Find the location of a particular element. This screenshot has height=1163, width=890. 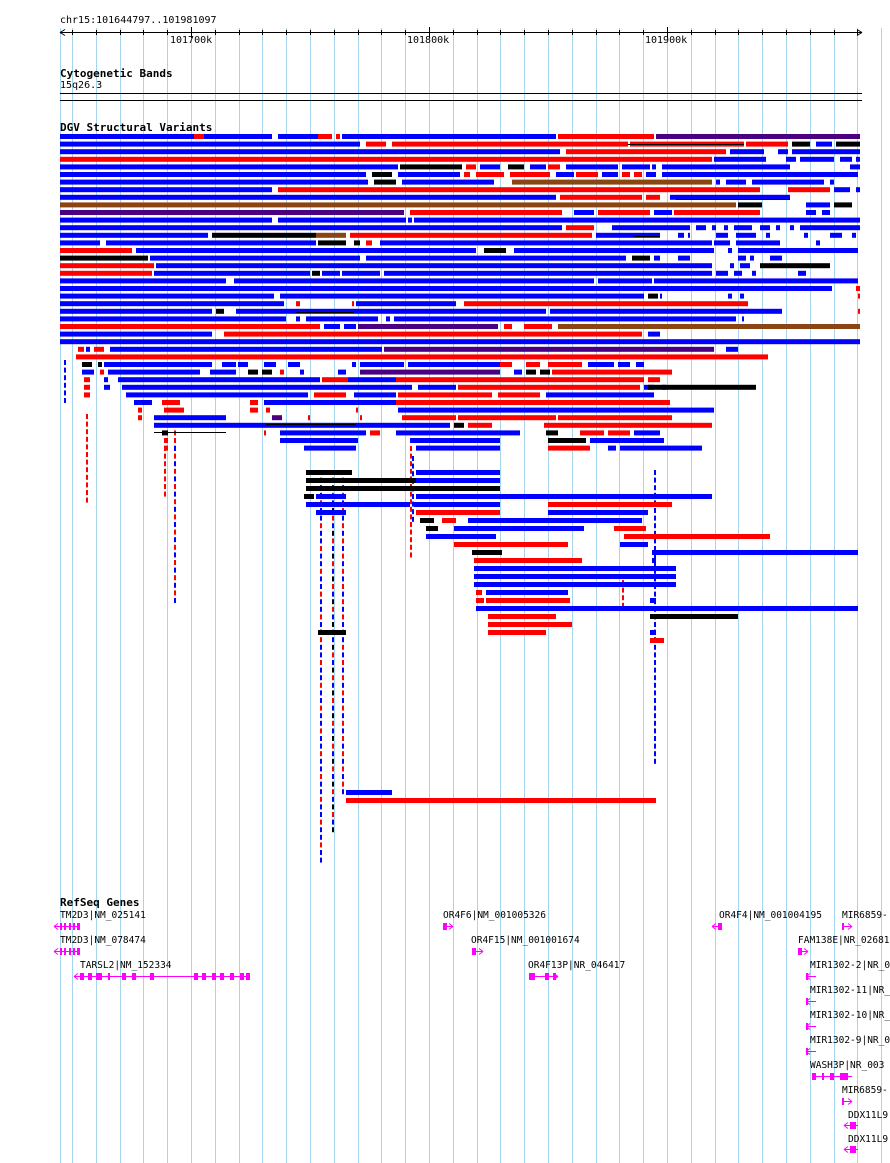

gene-strand-arrow is located at coordinates (76, 976).